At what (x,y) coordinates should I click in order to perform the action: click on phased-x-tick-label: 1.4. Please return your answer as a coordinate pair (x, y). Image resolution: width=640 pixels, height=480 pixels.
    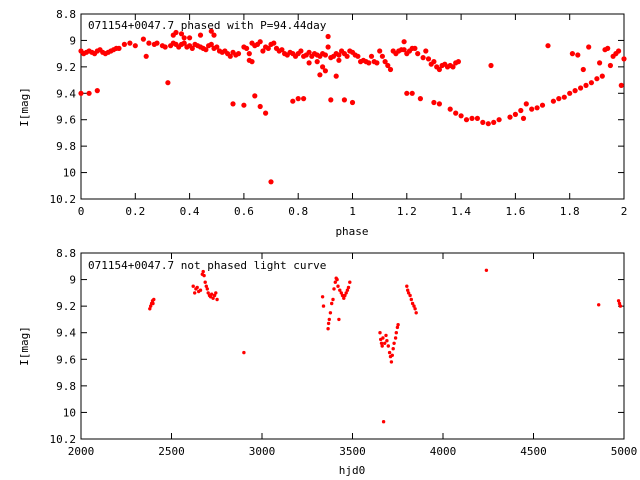
    Looking at the image, I should click on (461, 211).